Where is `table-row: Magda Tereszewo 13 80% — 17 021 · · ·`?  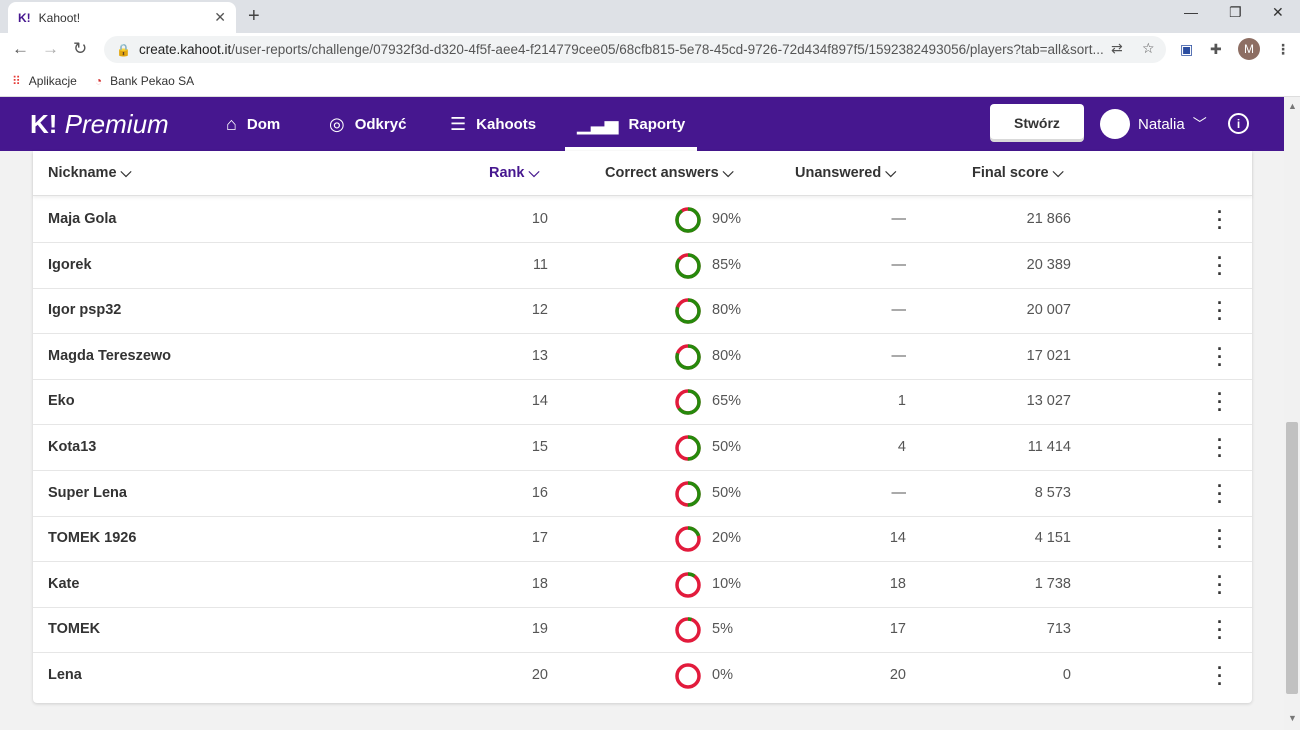
table-row: Magda Tereszewo 13 80% — 17 021 · · · is located at coordinates (642, 357).